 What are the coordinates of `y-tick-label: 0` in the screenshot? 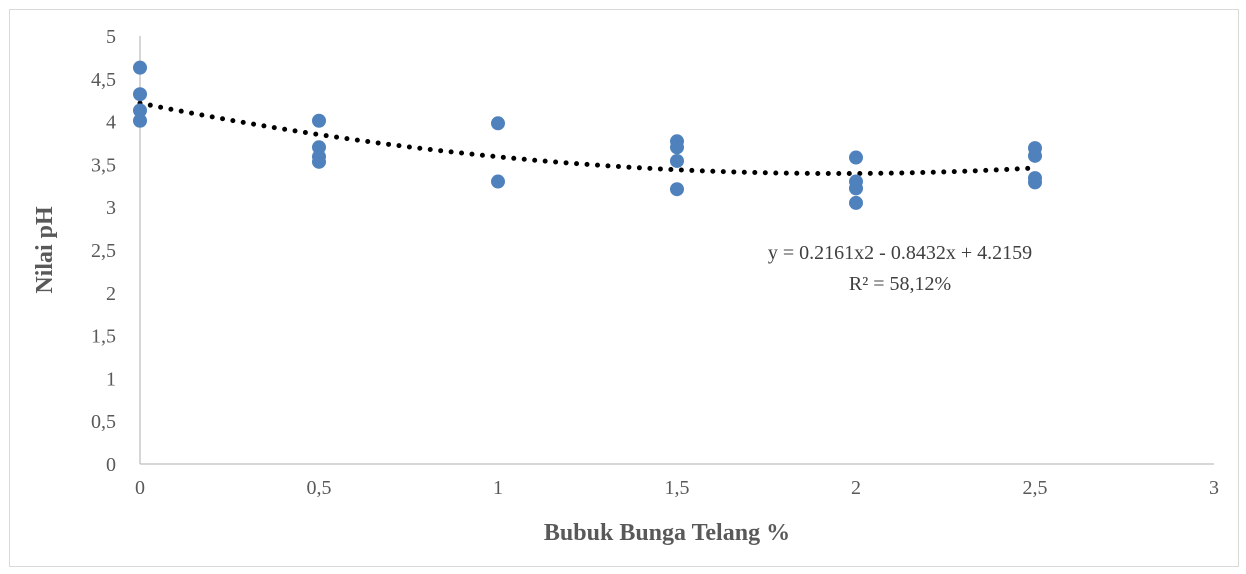 It's located at (111, 465).